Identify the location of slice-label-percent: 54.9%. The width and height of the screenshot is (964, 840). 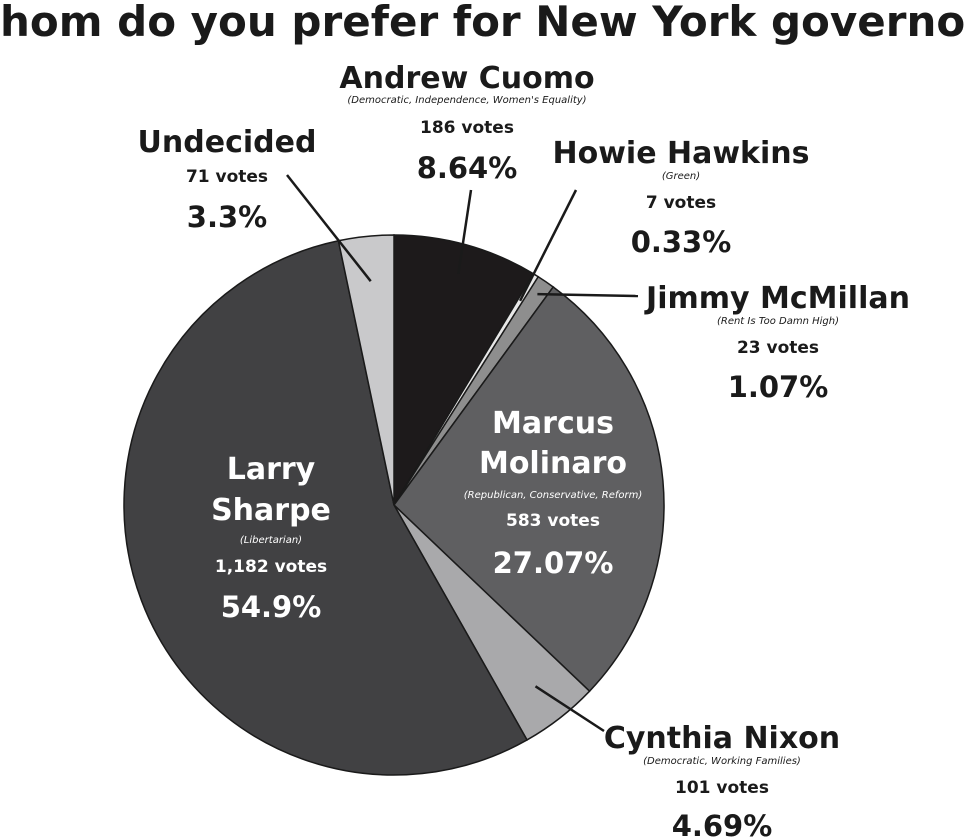
(271, 607).